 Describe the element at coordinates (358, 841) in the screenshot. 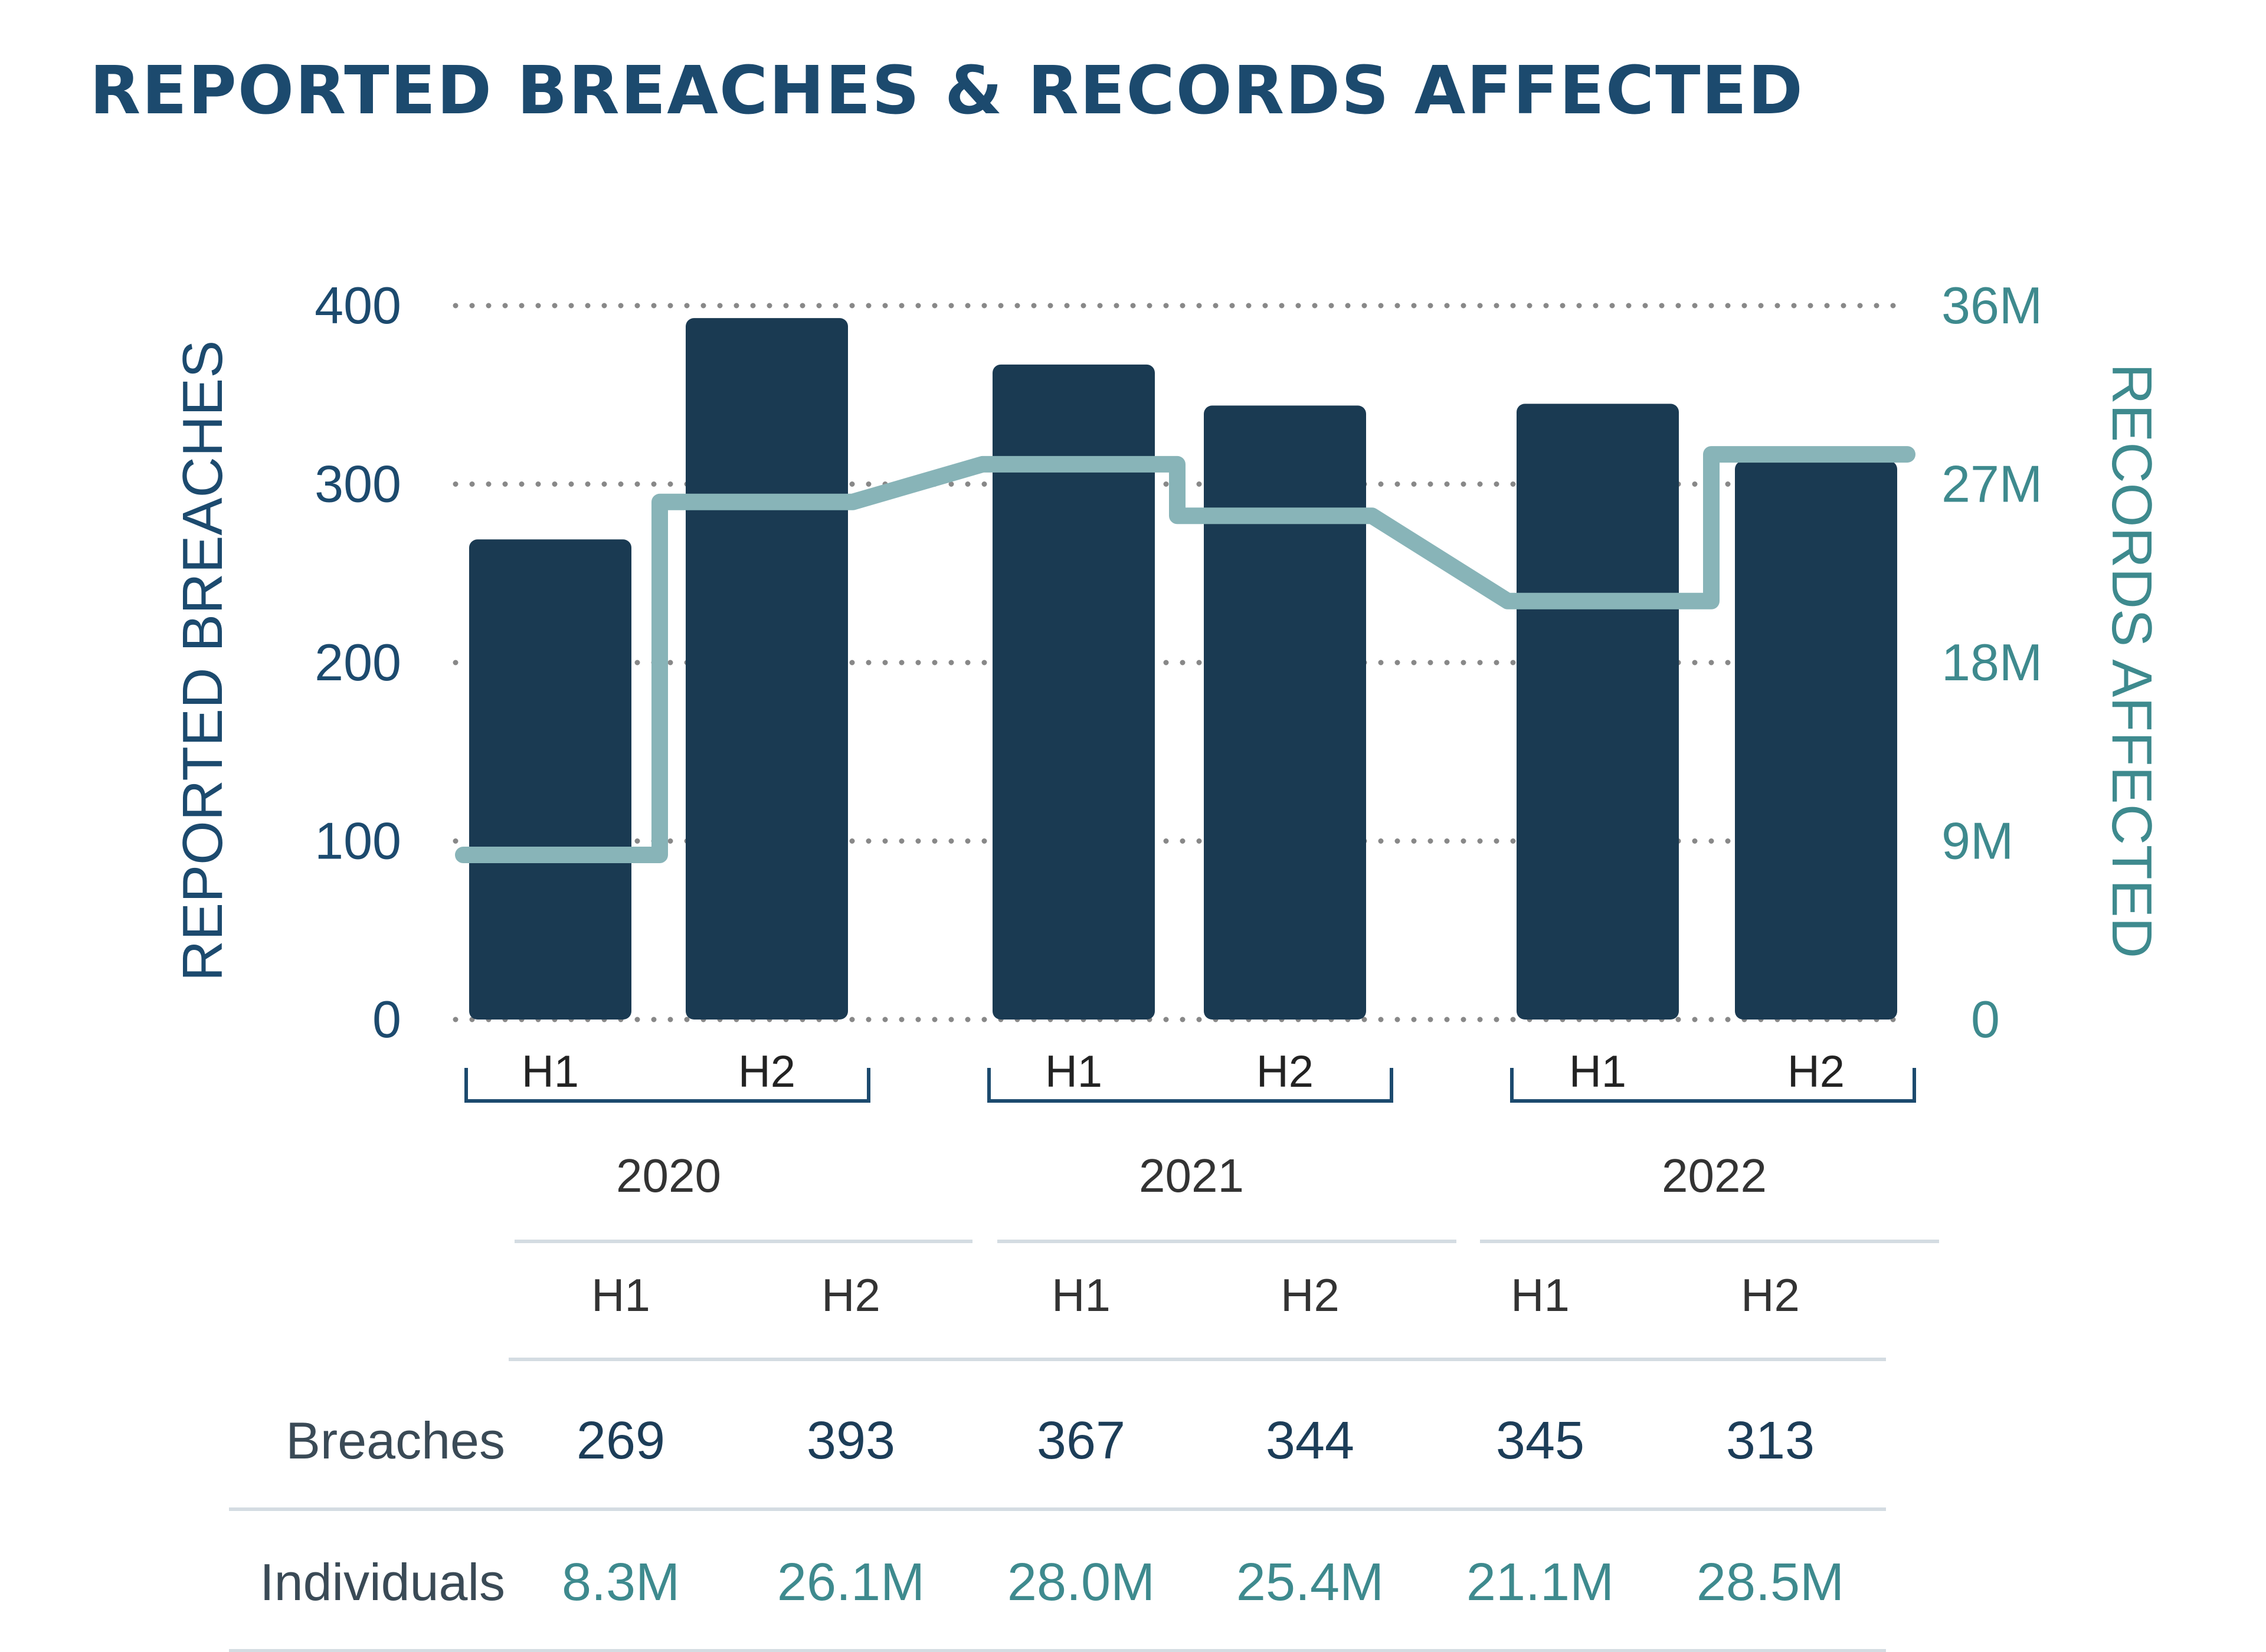

I see `y-tick-label: 100` at that location.